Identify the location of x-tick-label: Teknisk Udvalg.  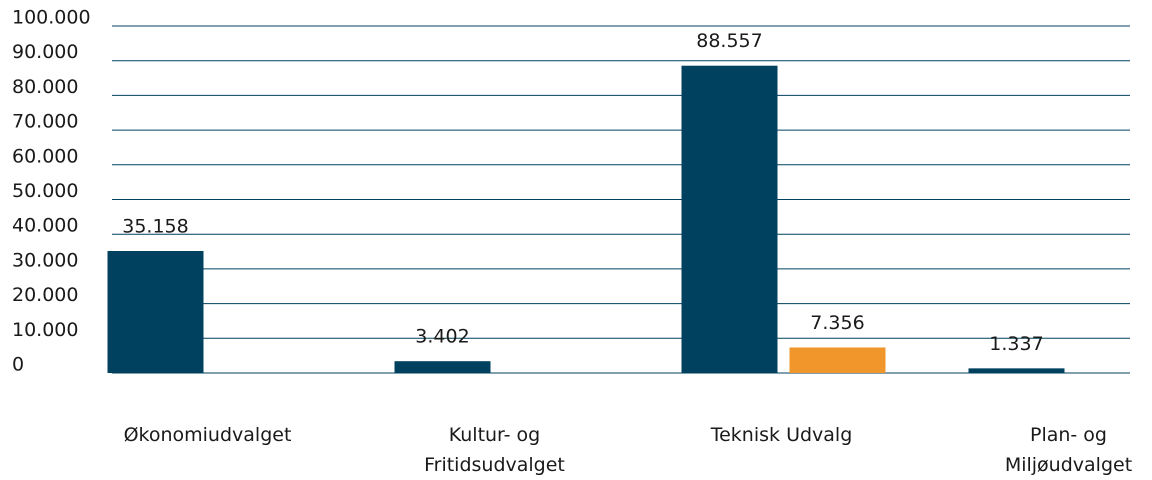
(781, 435).